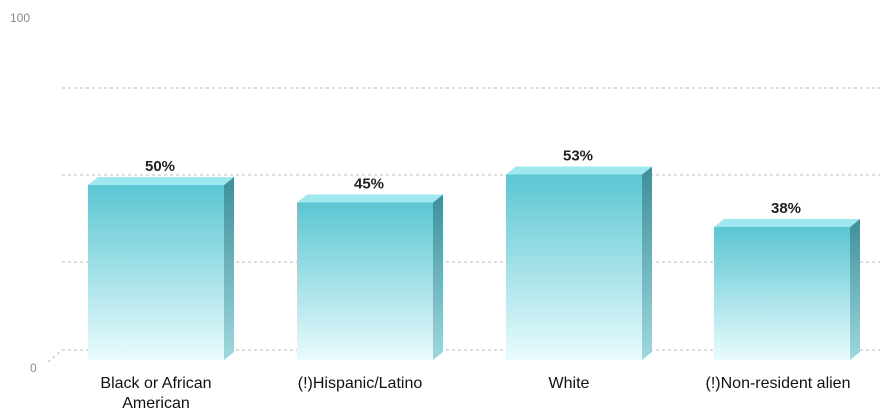 Image resolution: width=885 pixels, height=414 pixels. I want to click on category-label: Black or African, so click(155, 383).